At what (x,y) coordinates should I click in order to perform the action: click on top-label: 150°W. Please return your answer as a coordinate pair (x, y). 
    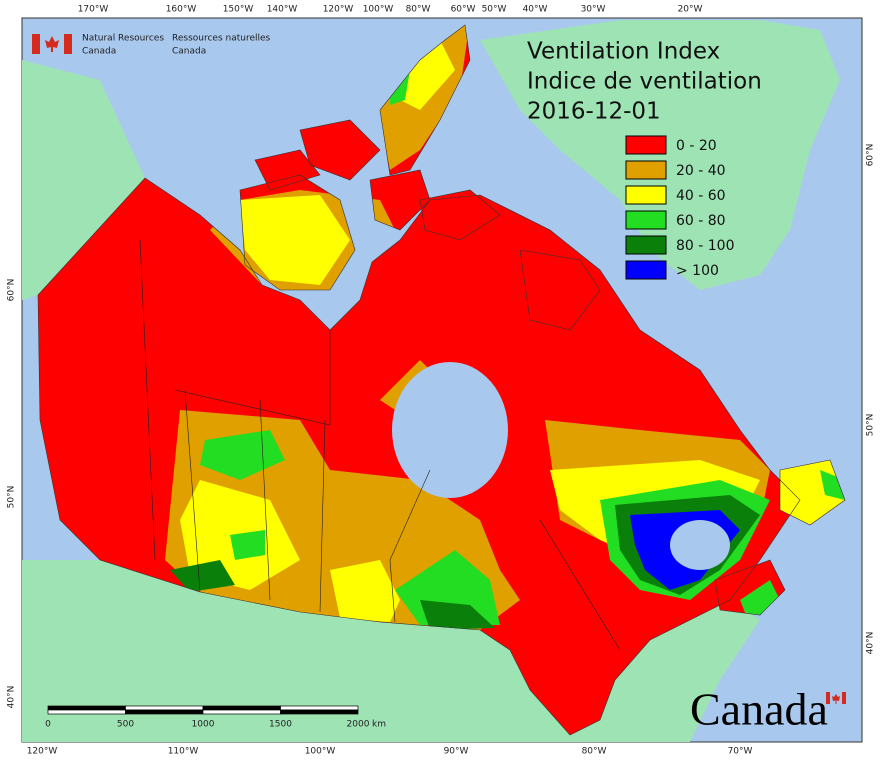
    Looking at the image, I should click on (238, 10).